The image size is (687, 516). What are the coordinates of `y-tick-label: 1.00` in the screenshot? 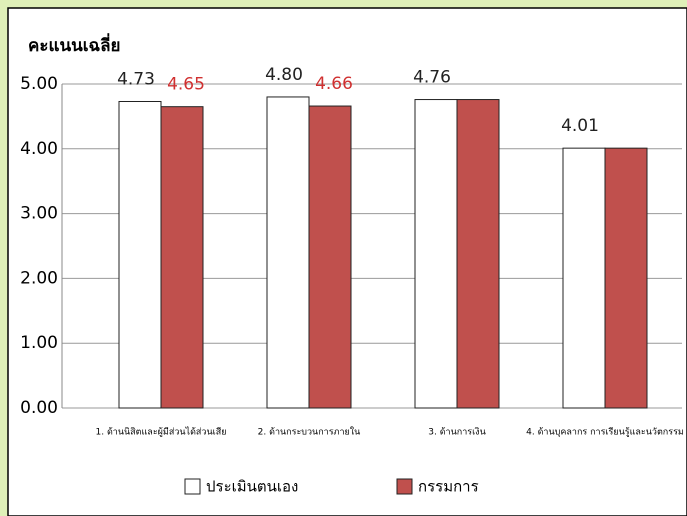 It's located at (39, 343).